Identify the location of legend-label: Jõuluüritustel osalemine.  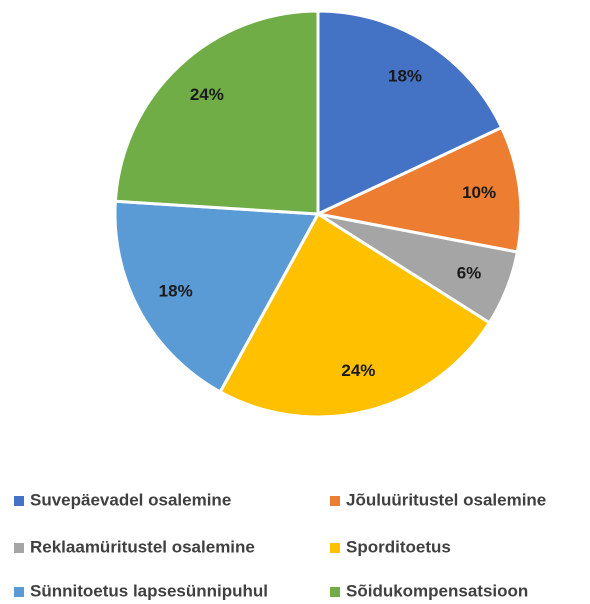
(446, 499).